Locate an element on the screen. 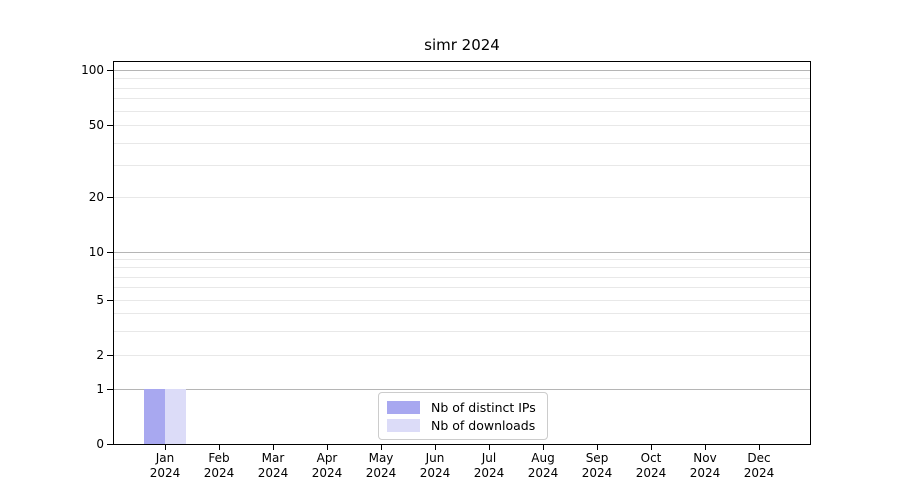 The image size is (900, 500). y-tick-label: 10 is located at coordinates (96, 252).